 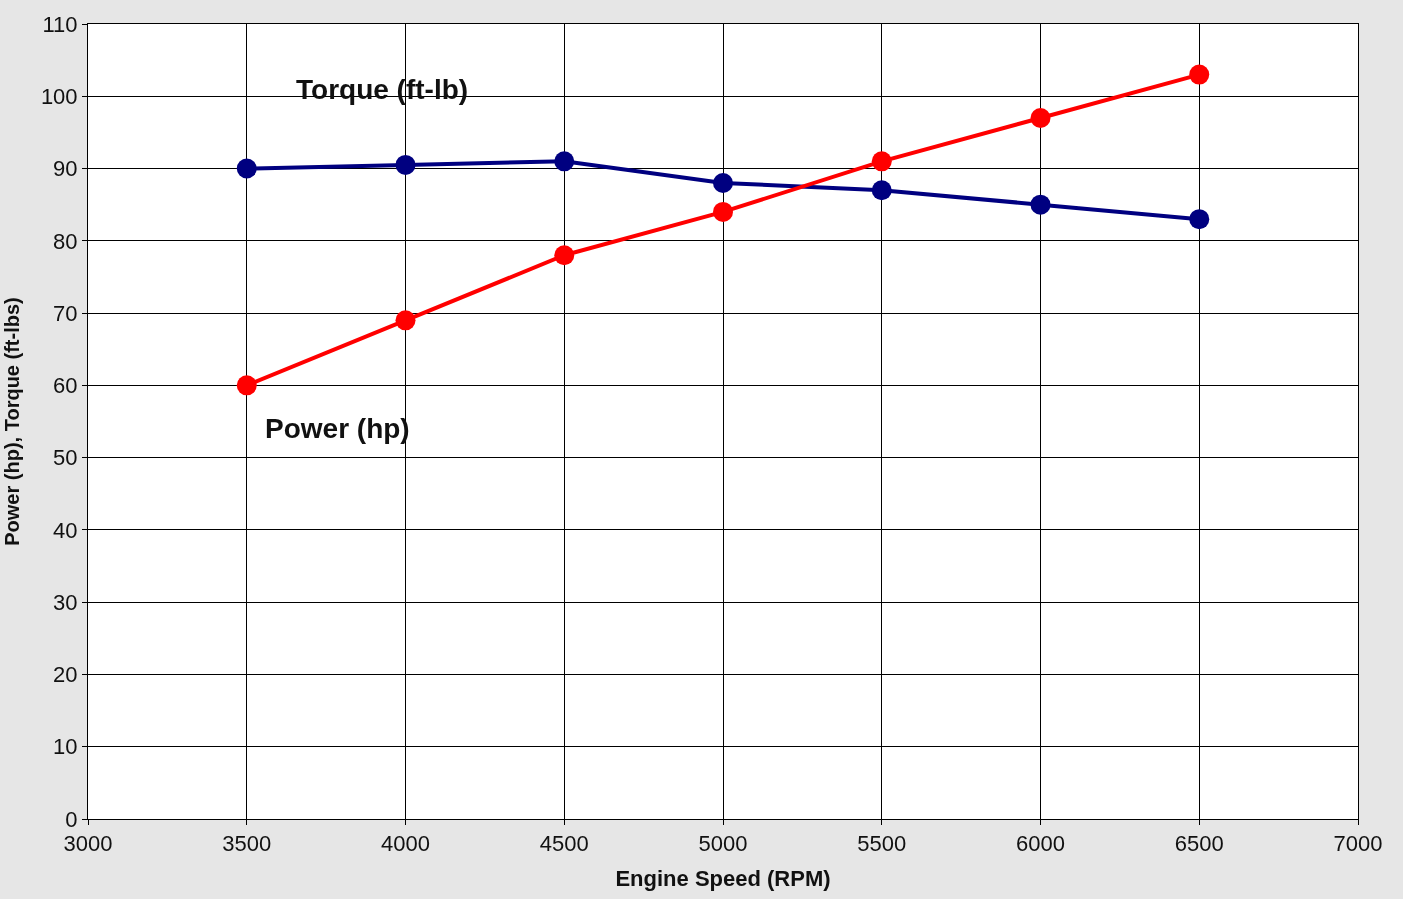 I want to click on x-tick-label: 4500, so click(x=564, y=844).